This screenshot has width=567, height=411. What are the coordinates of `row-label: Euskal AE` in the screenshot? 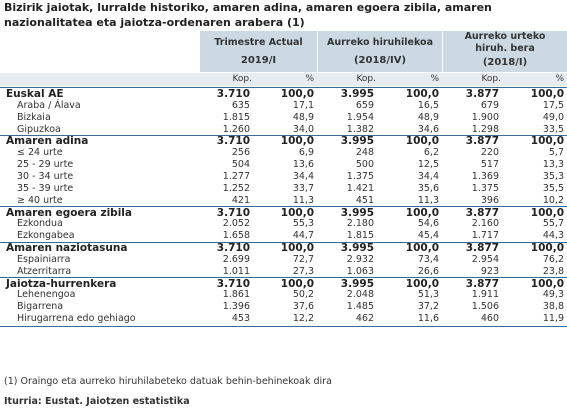 It's located at (35, 94).